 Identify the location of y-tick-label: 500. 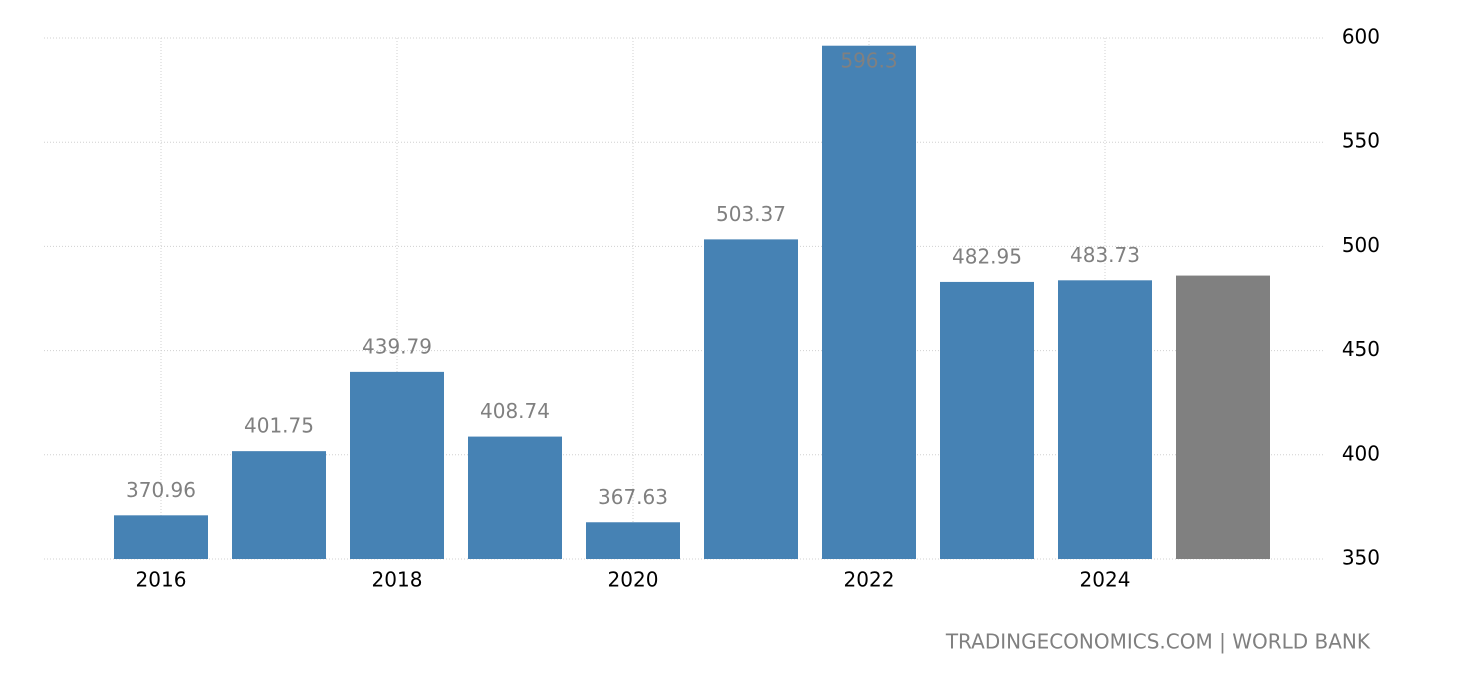
(1361, 245).